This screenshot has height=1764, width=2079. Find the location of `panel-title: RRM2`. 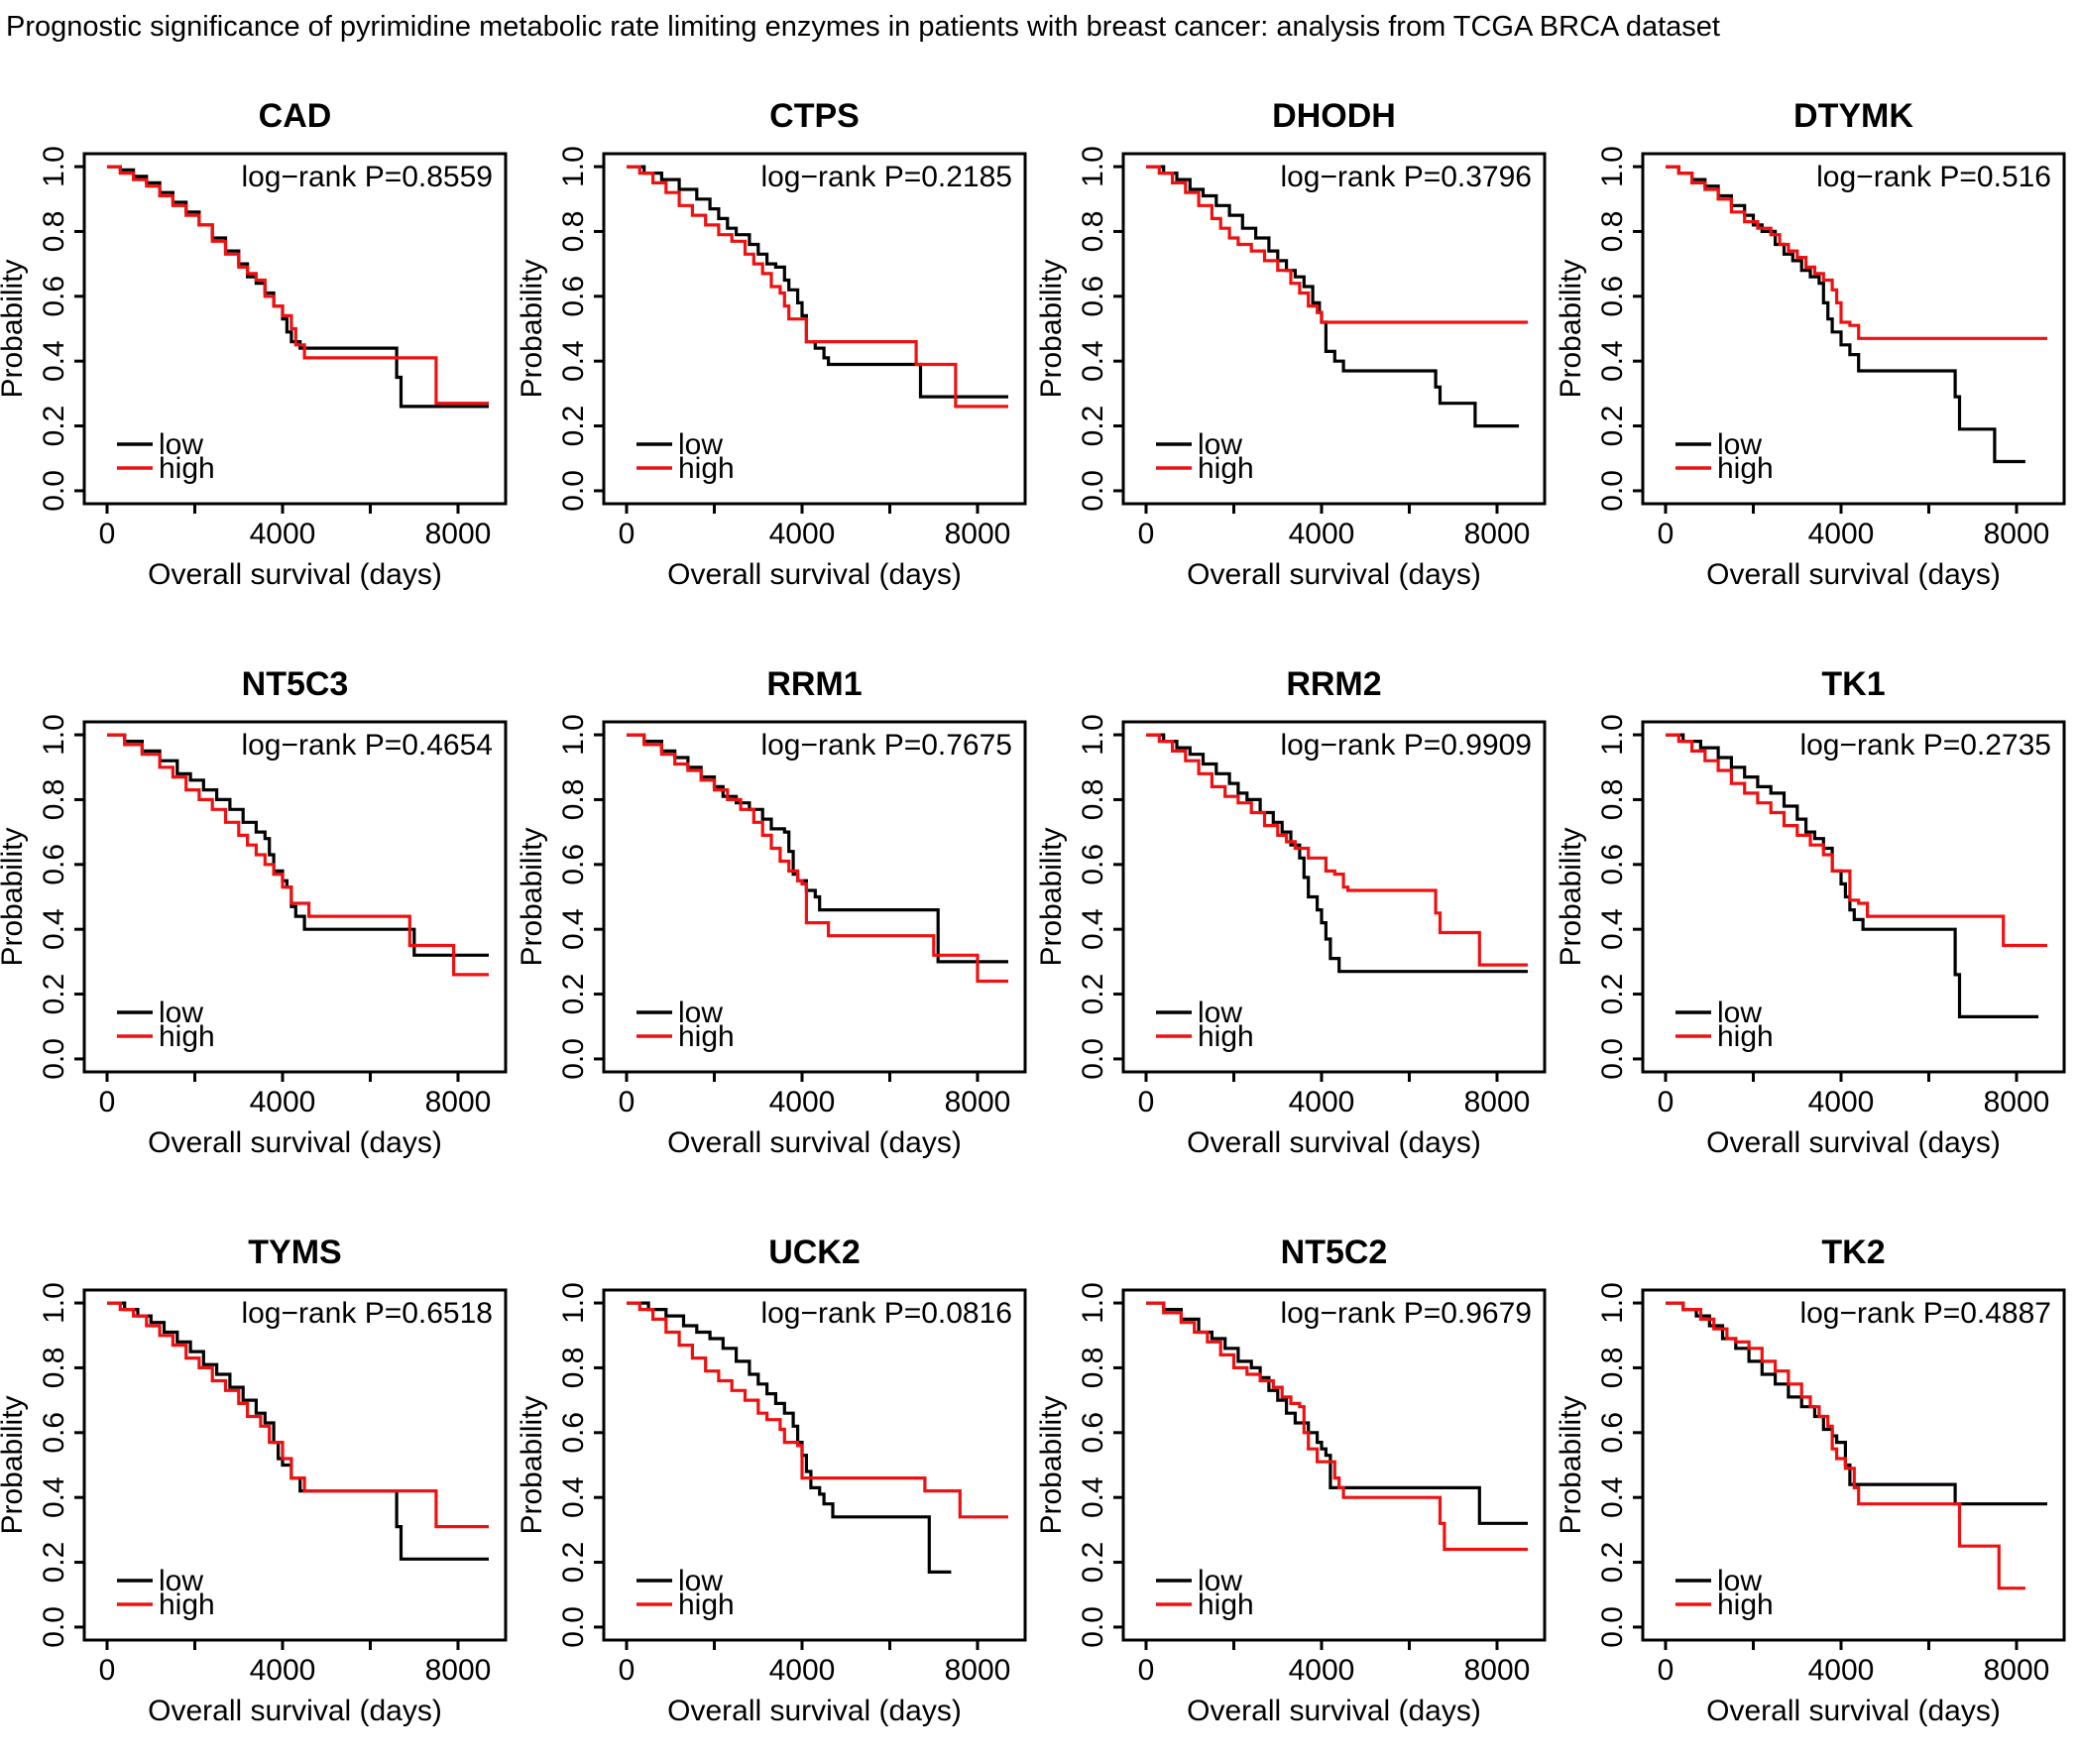

panel-title: RRM2 is located at coordinates (1333, 684).